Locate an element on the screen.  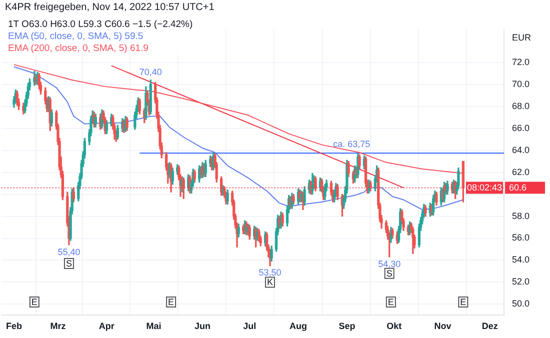
x-tick-label: Okt is located at coordinates (394, 326).